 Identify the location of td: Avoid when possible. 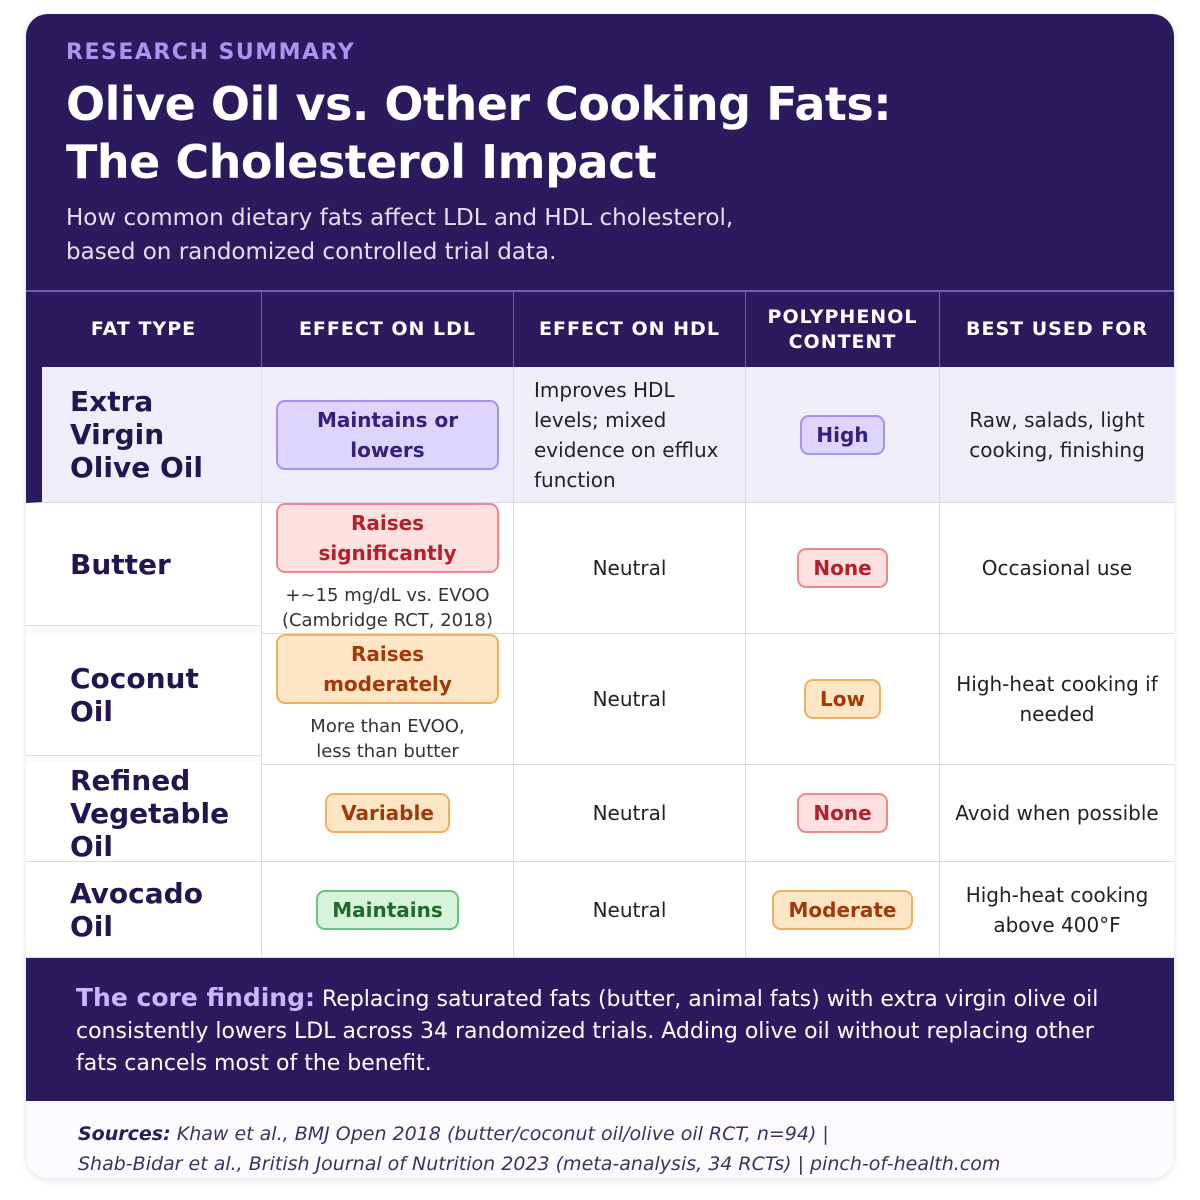
(1056, 813).